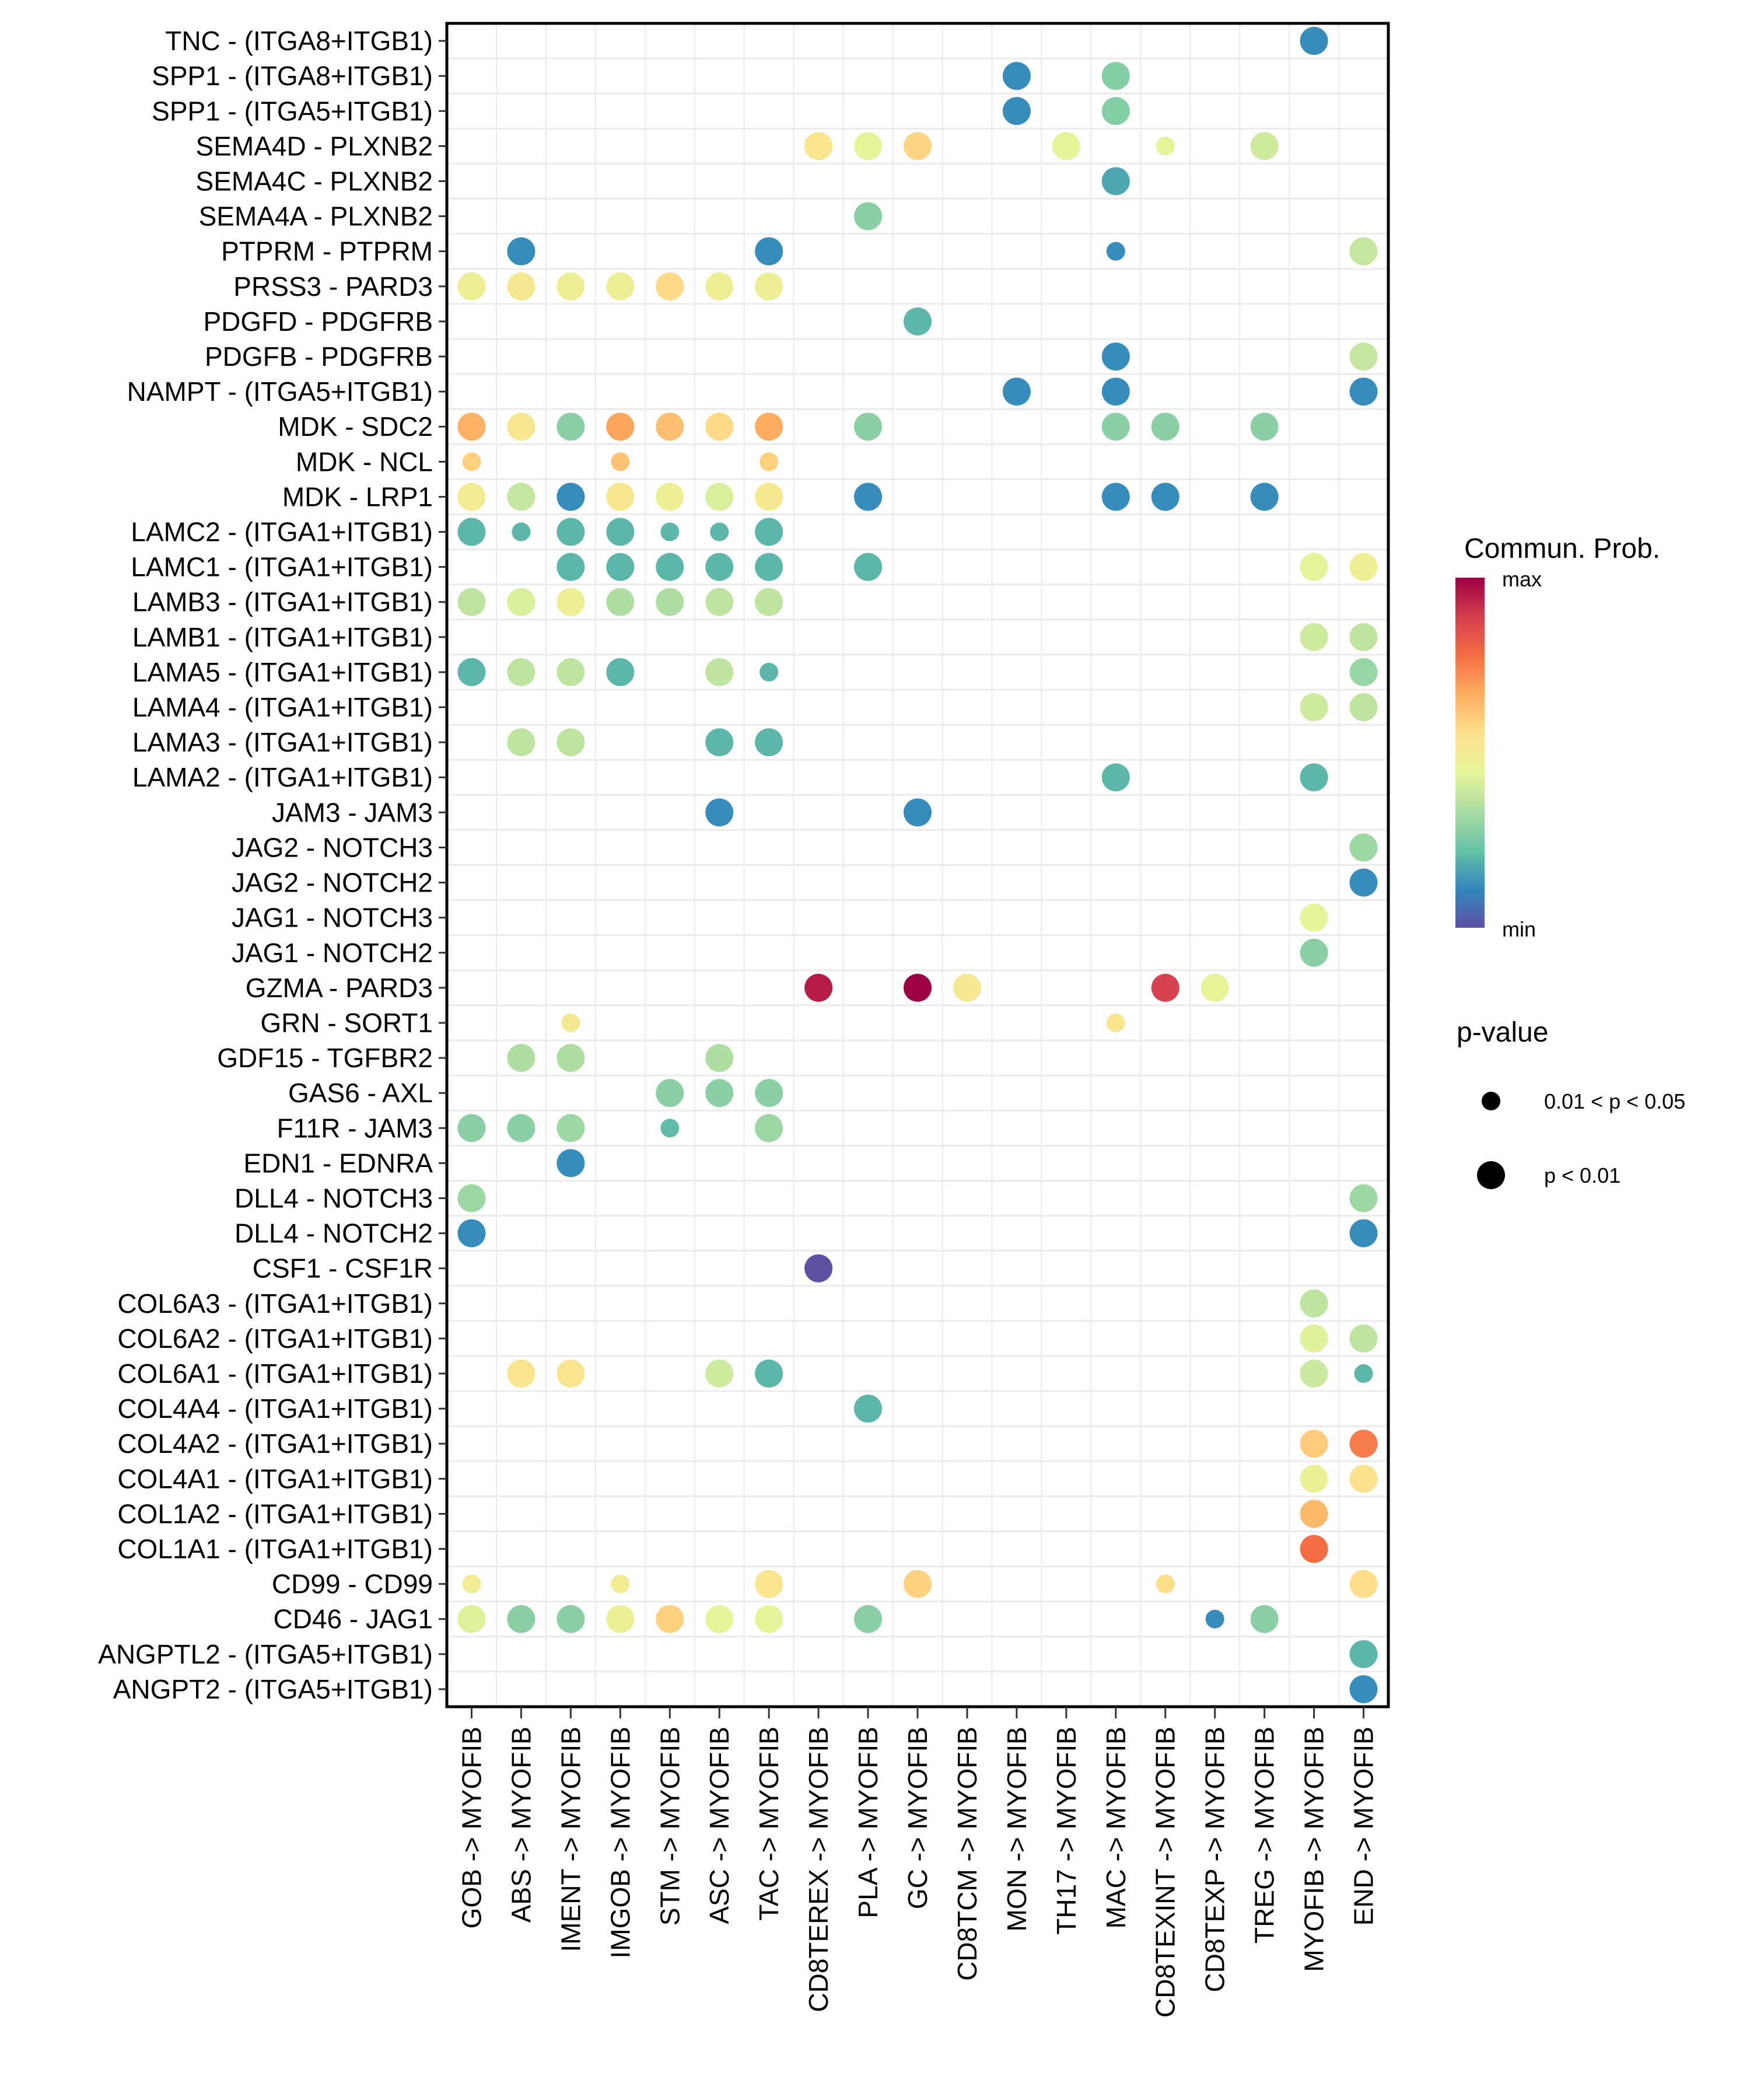 This screenshot has height=2100, width=1750. What do you see at coordinates (1470, 753) in the screenshot?
I see `colorbar` at bounding box center [1470, 753].